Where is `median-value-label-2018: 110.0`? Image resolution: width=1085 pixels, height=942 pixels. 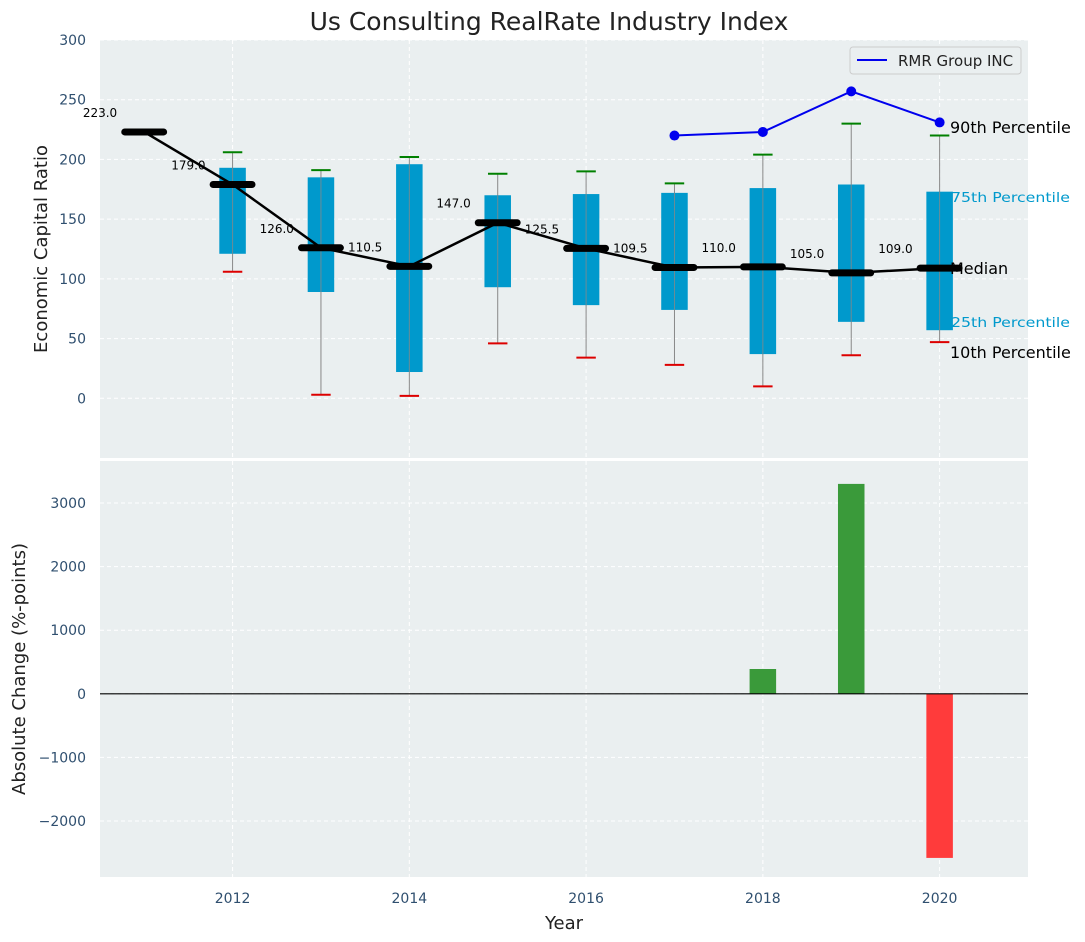 median-value-label-2018: 110.0 is located at coordinates (718, 248).